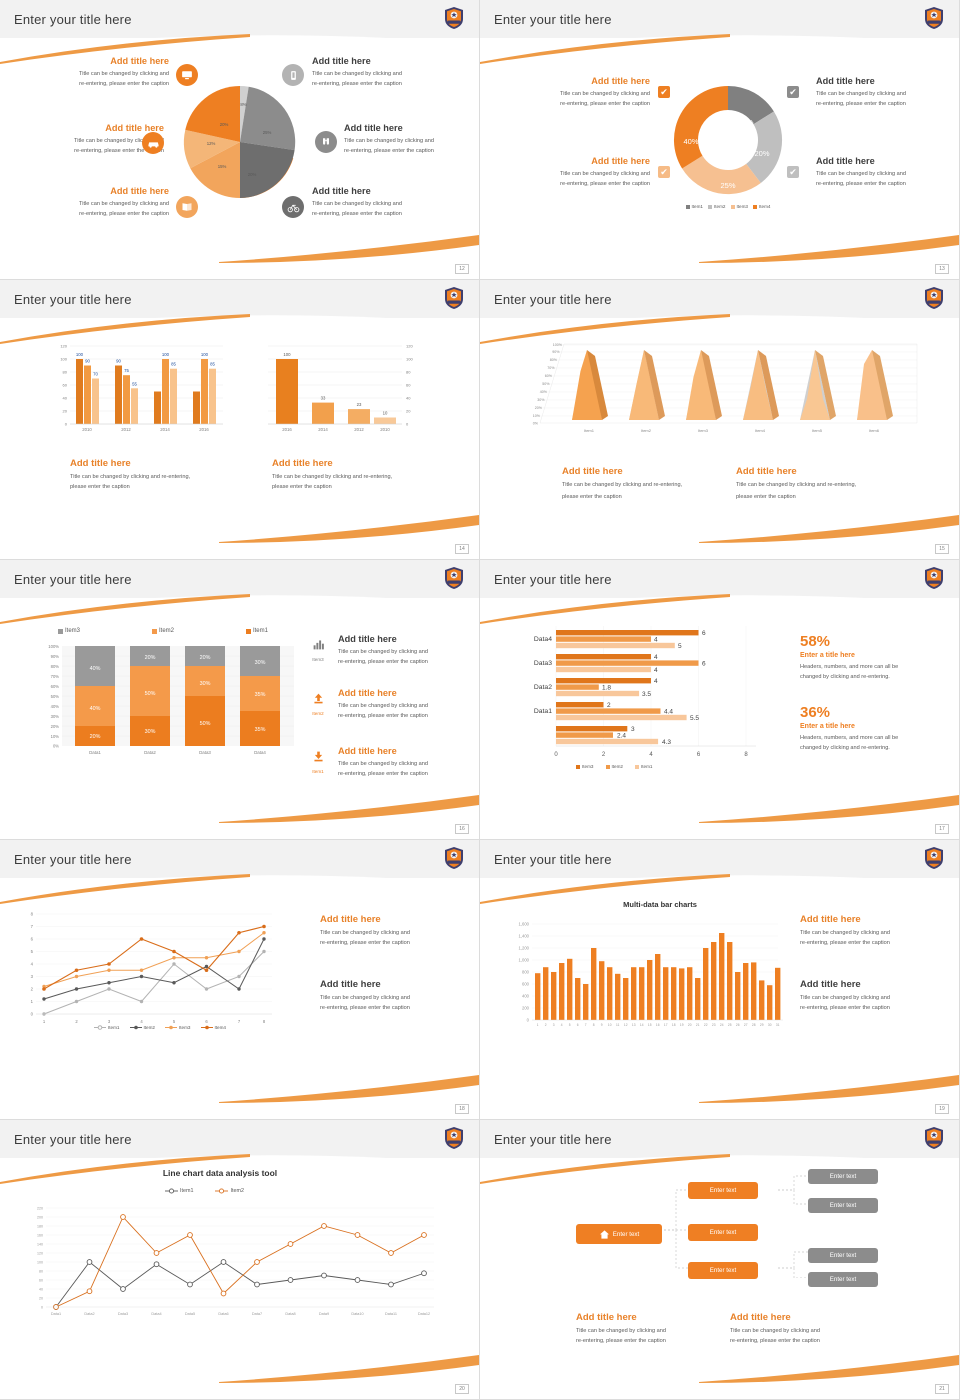 The width and height of the screenshot is (960, 1400). I want to click on tree-mid-node-3: Enter text, so click(723, 1270).